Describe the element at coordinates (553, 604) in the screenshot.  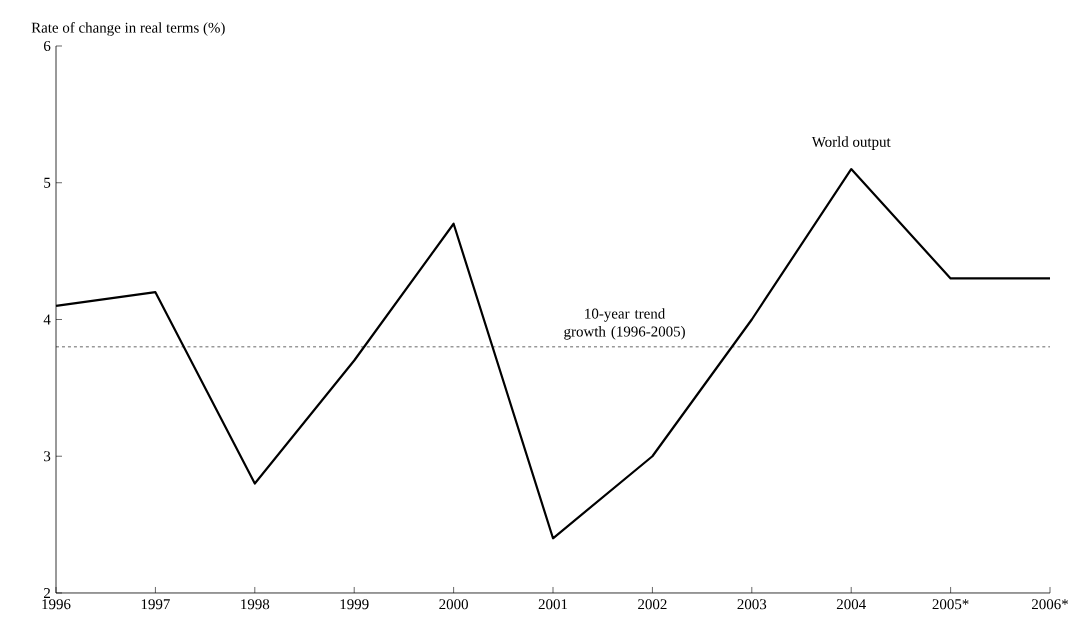
I see `x-tick-label: 2001` at that location.